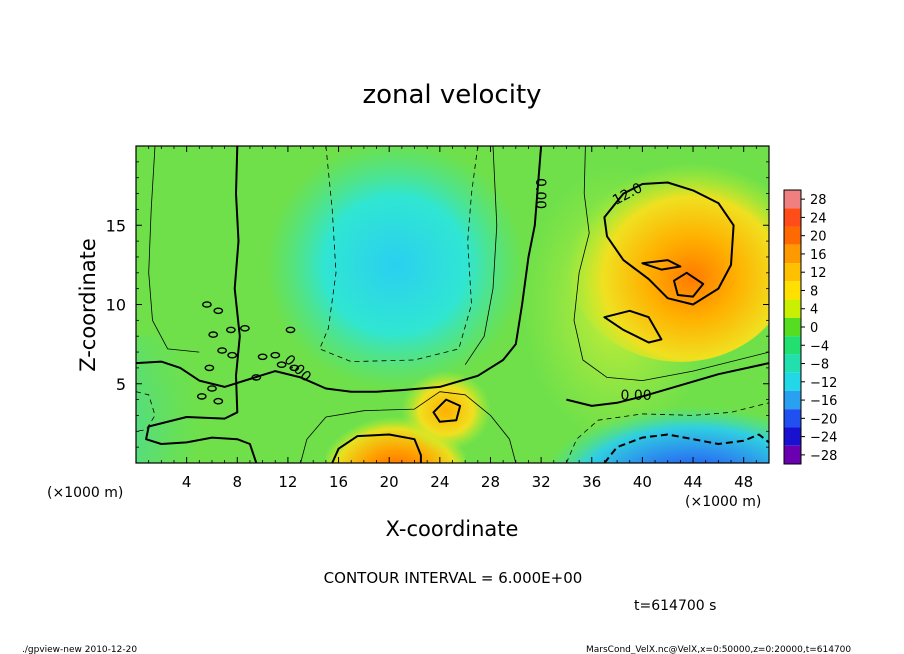  What do you see at coordinates (692, 482) in the screenshot?
I see `x-tick-label: 44` at bounding box center [692, 482].